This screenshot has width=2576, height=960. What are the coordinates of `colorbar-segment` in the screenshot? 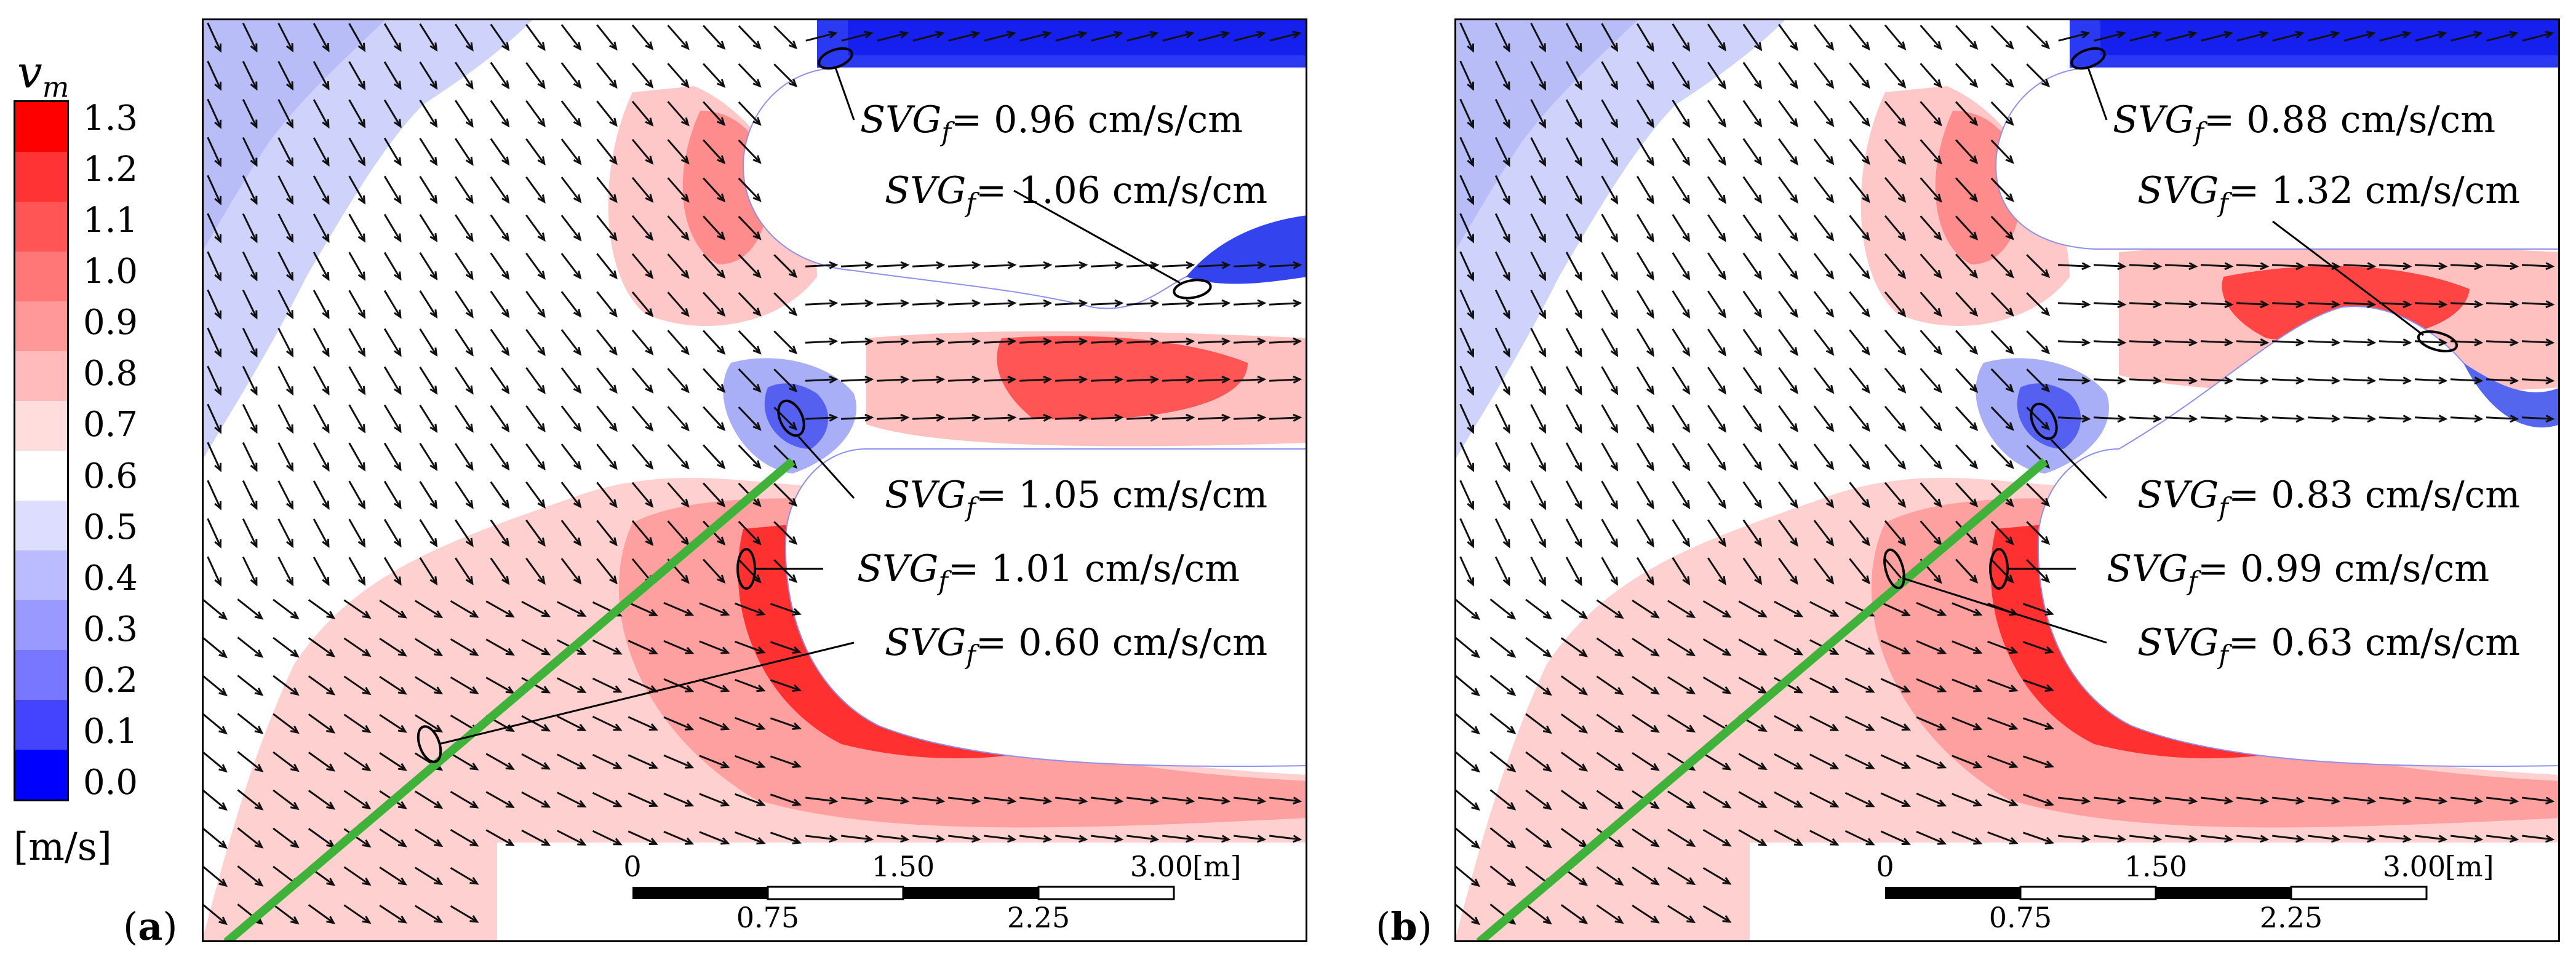 It's located at (41, 476).